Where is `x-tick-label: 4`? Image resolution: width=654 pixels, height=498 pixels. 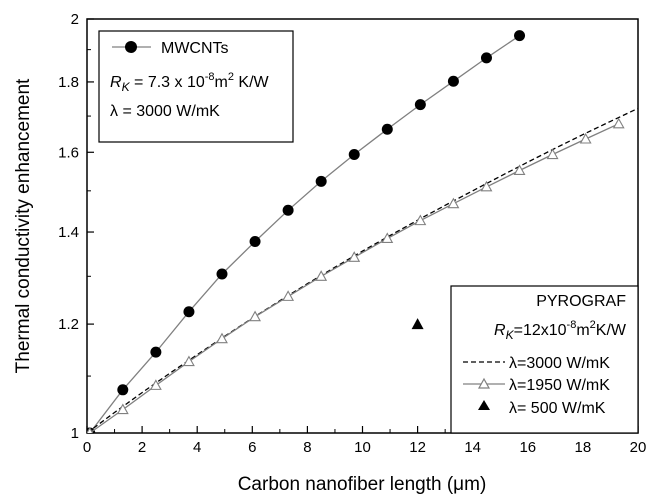
x-tick-label: 4 is located at coordinates (197, 447).